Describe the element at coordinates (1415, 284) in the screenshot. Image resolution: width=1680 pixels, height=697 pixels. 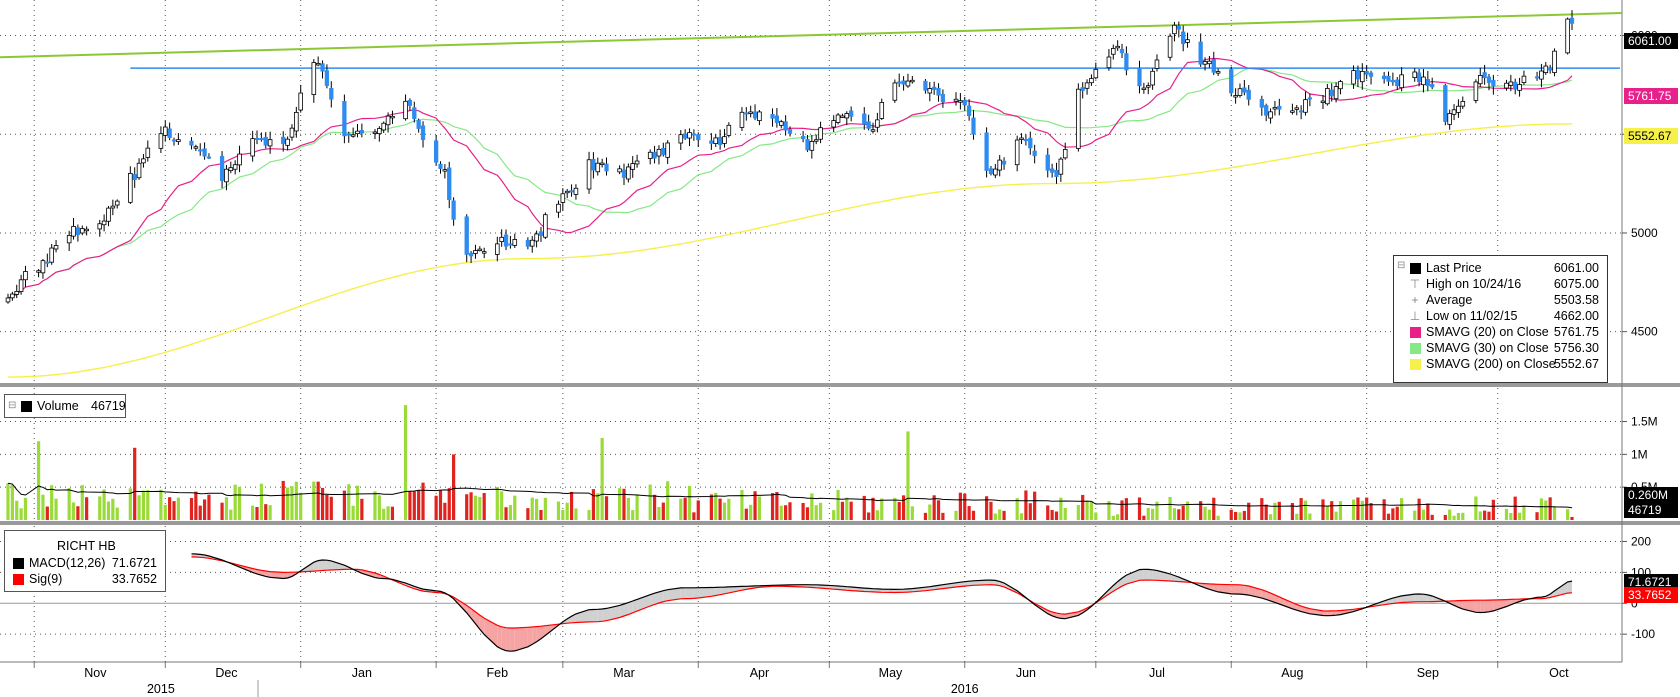
I see `legend-symbol-icon: ⊤` at that location.